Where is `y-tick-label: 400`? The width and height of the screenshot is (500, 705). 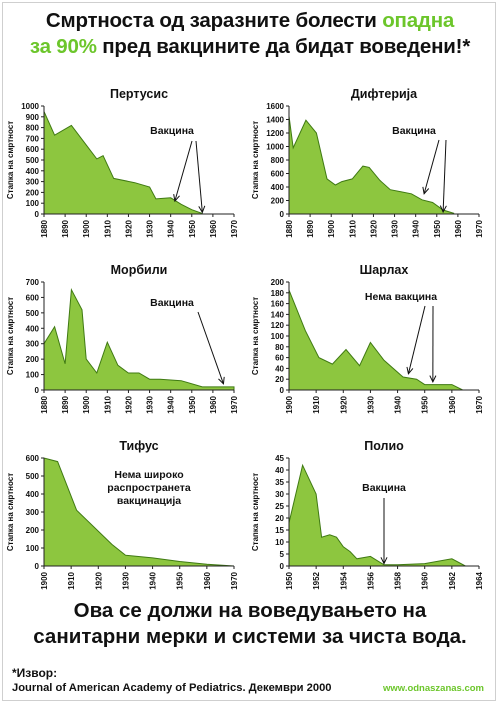 y-tick-label: 400 is located at coordinates (33, 494).